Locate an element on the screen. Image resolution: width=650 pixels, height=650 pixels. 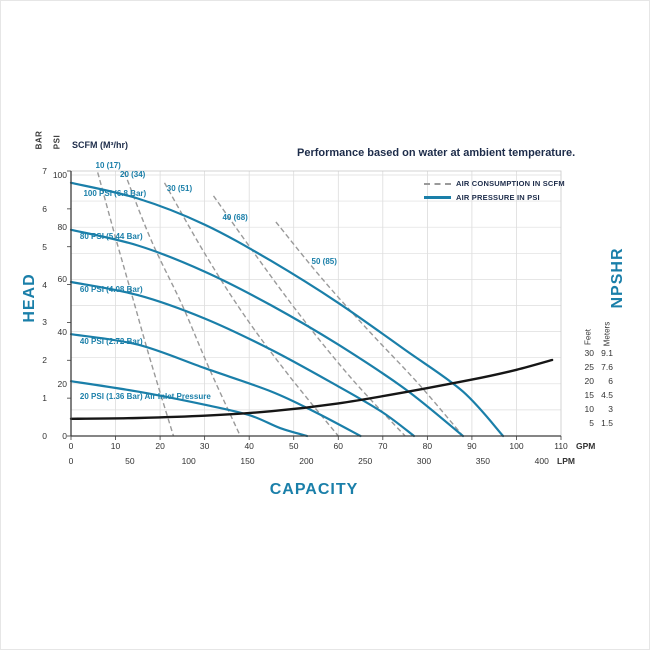
lpm-tick-label: 350 is located at coordinates (482, 461).